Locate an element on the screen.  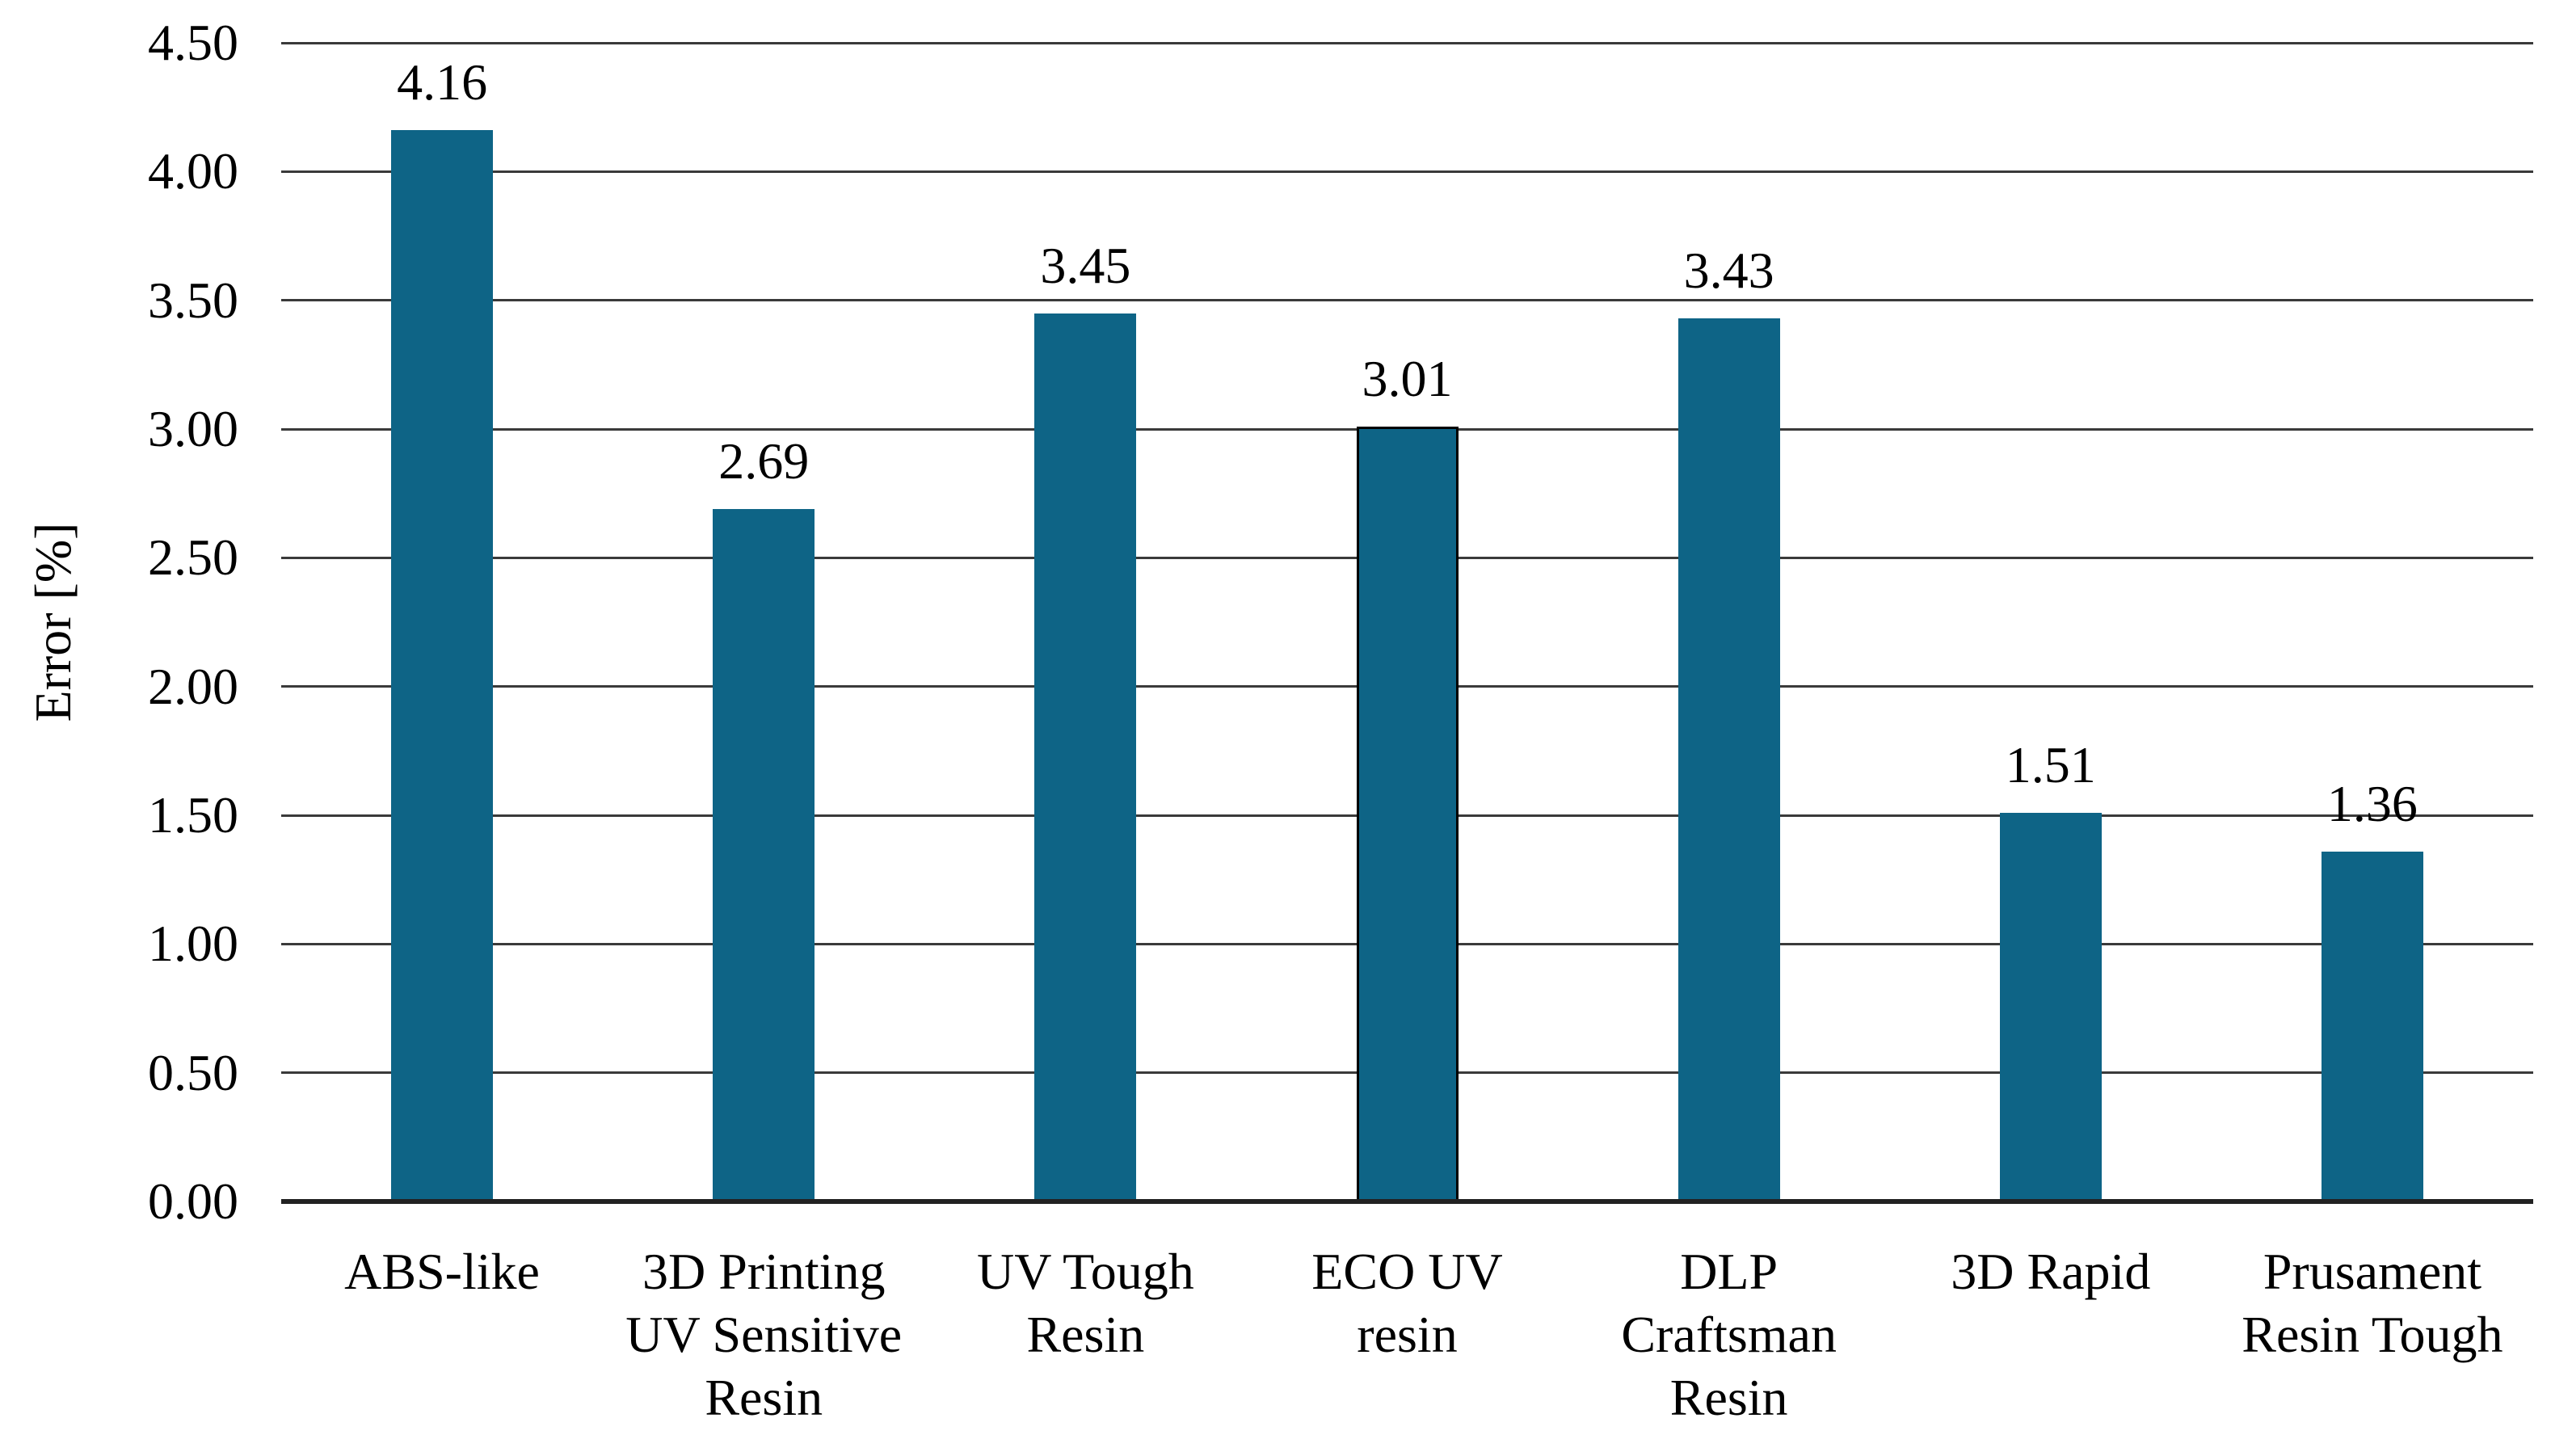
category-label-line: 3D Printing is located at coordinates (764, 1271).